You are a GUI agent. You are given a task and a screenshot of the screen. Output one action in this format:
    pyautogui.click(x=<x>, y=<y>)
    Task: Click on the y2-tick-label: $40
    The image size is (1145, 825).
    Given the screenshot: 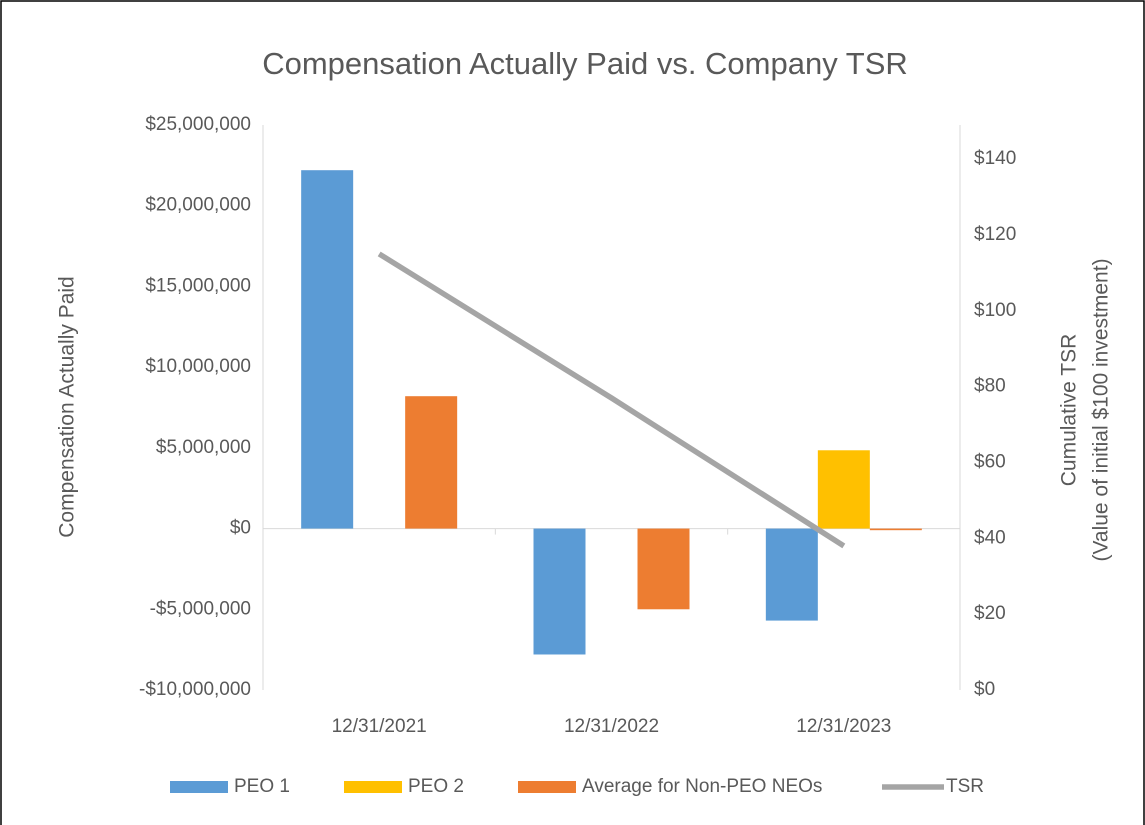 What is the action you would take?
    pyautogui.click(x=990, y=537)
    